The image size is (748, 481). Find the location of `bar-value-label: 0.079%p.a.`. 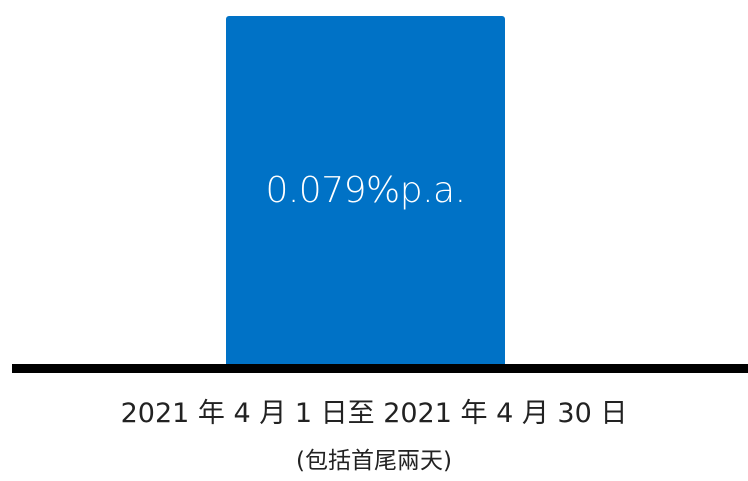

bar-value-label: 0.079%p.a. is located at coordinates (365, 190).